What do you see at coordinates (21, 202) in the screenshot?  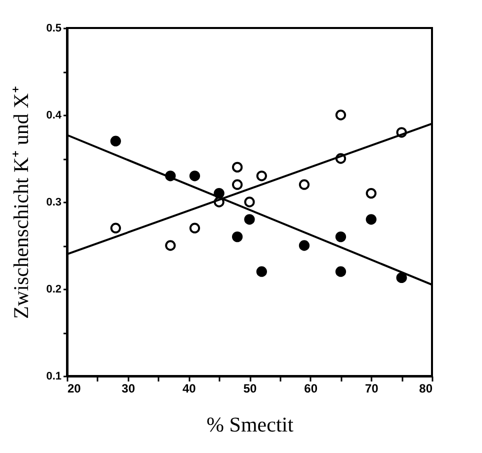 I see `y-axis-title: Zwischenschicht K⁺ und X⁺` at bounding box center [21, 202].